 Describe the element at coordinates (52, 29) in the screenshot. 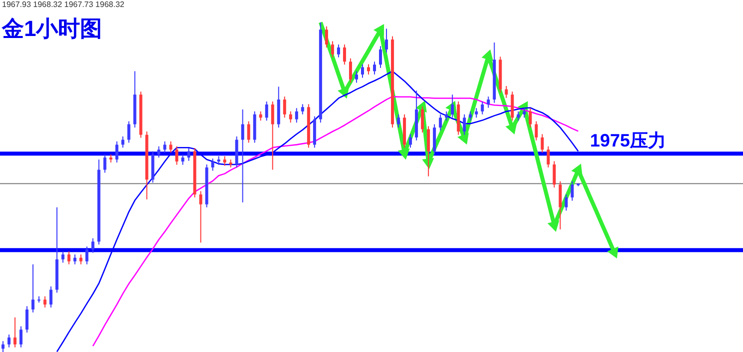

I see `chart-title: 金1小时图` at that location.